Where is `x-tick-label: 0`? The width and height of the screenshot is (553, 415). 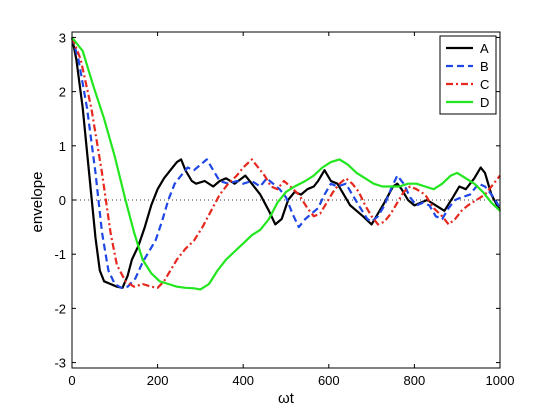 x-tick-label: 0 is located at coordinates (71, 380).